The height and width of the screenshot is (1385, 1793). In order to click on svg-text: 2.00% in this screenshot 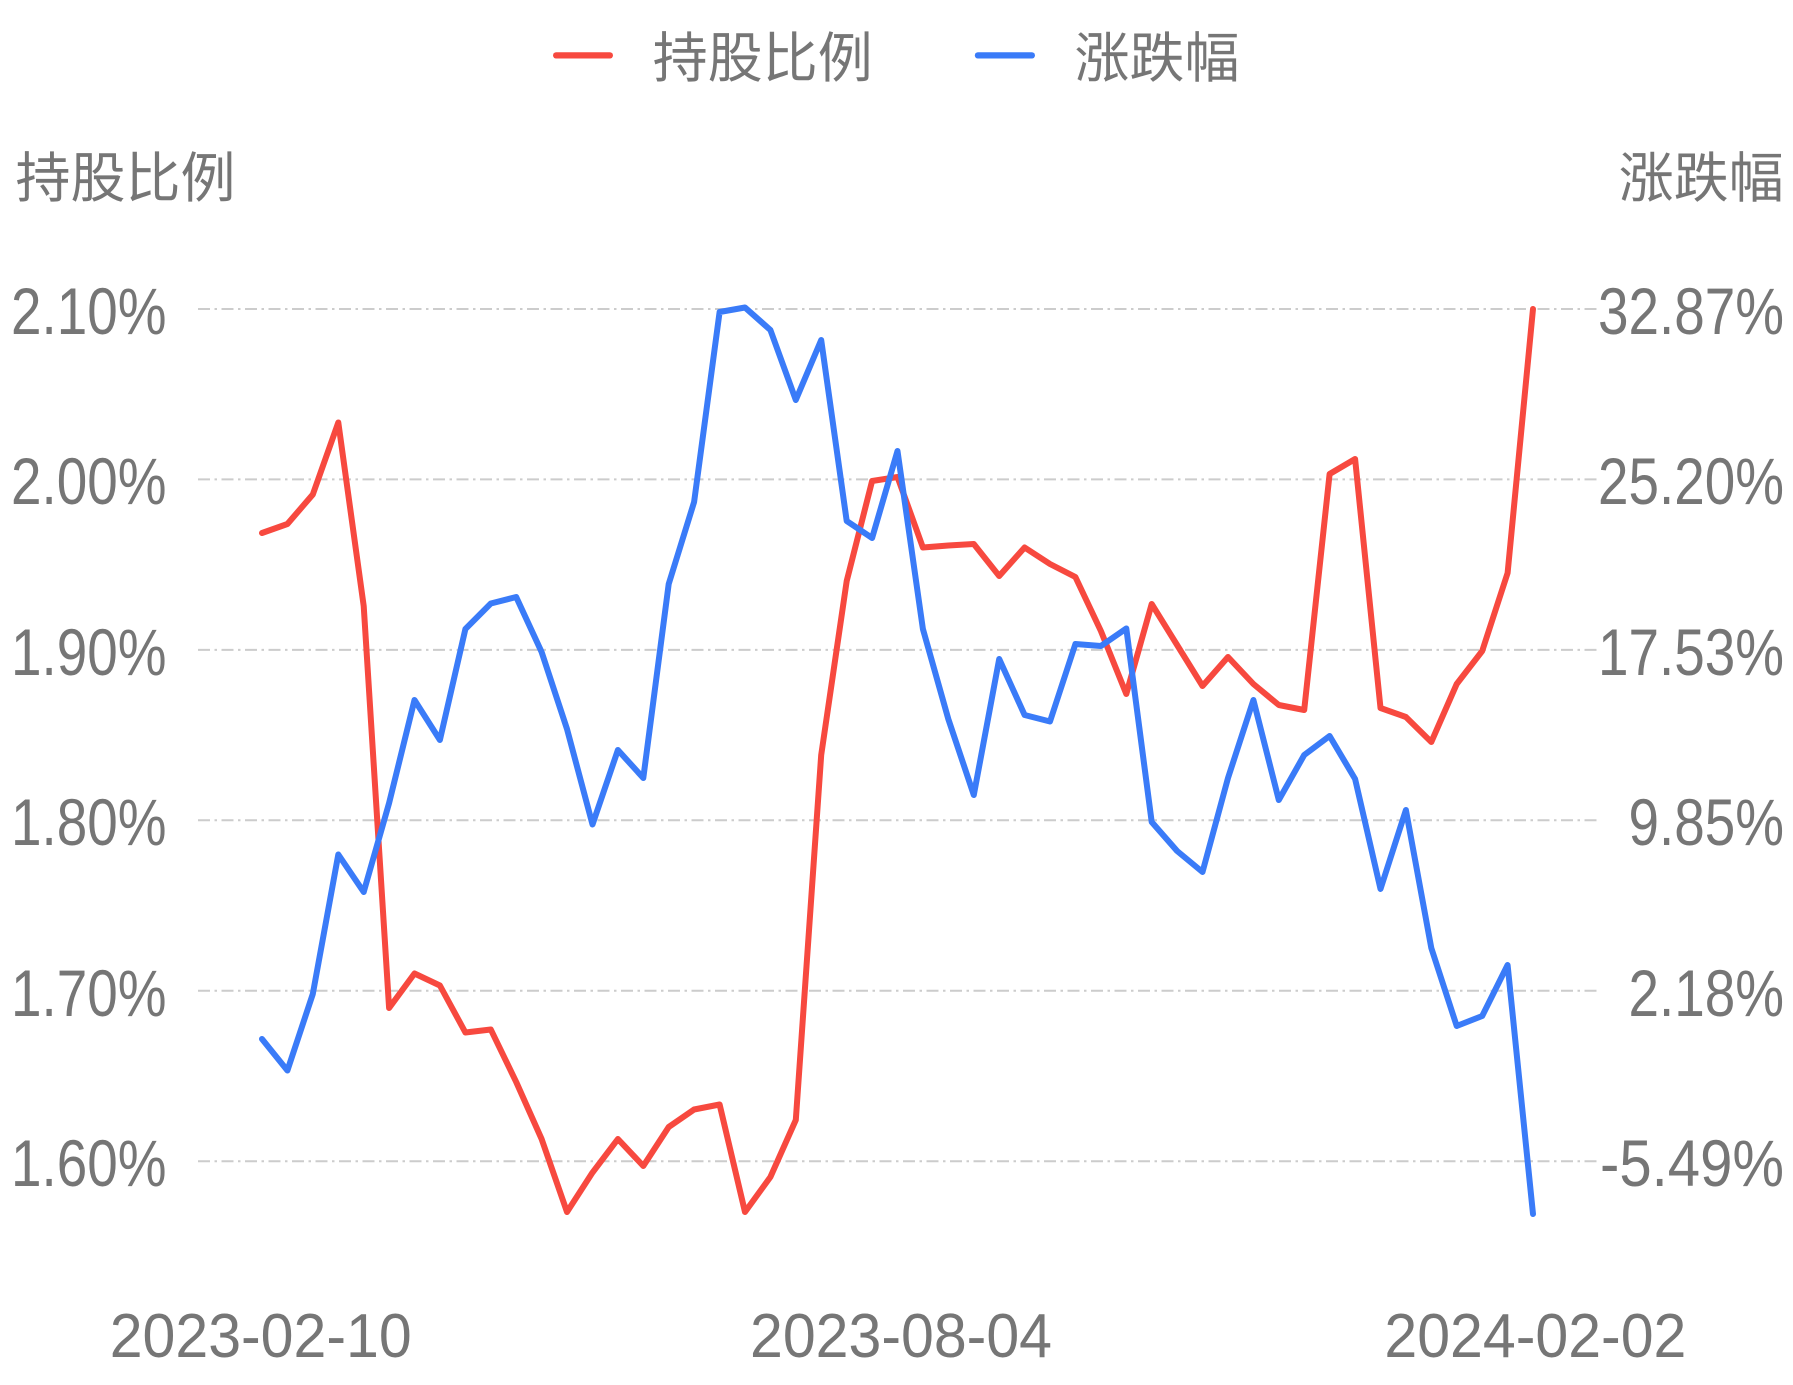, I will do `click(89, 481)`.